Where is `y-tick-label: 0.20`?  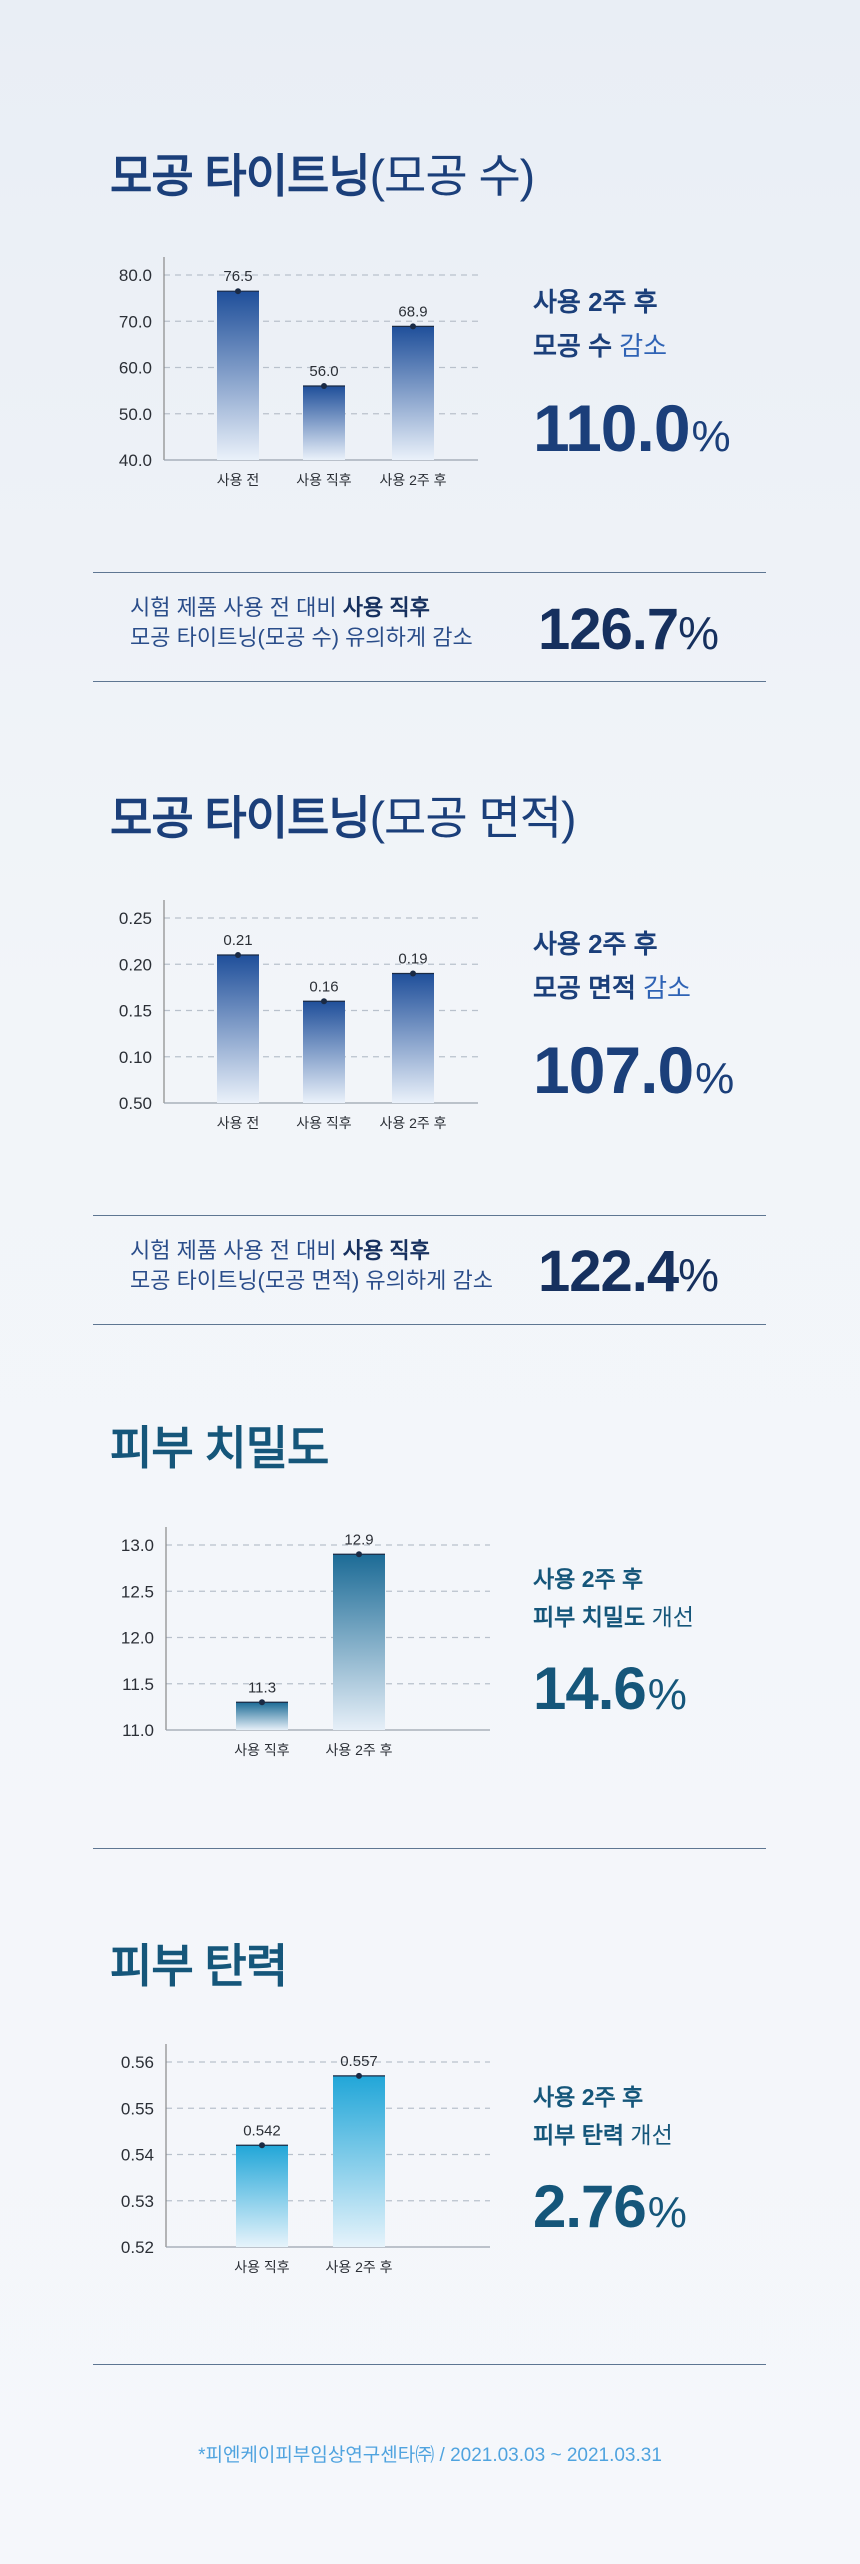 y-tick-label: 0.20 is located at coordinates (135, 964).